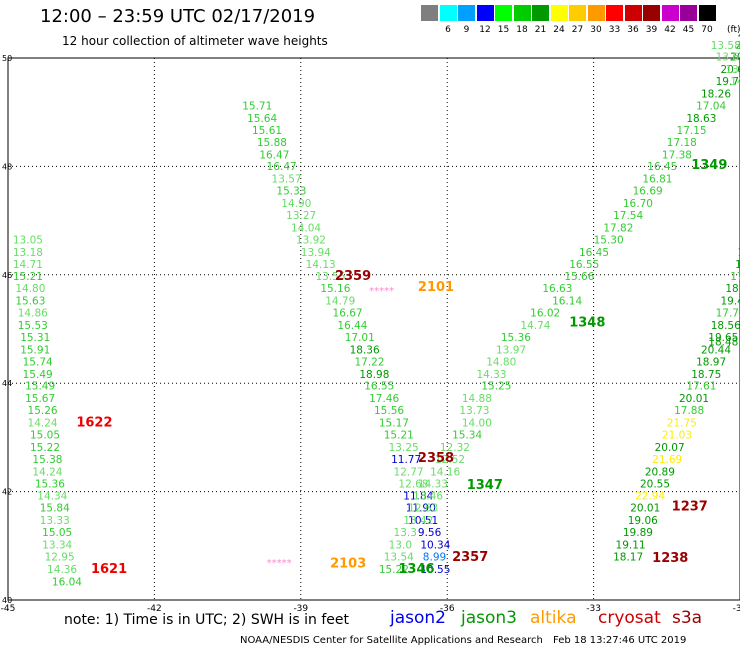 Image resolution: width=740 pixels, height=650 pixels. What do you see at coordinates (567, 302) in the screenshot?
I see `wave-height-value: 16.14` at bounding box center [567, 302].